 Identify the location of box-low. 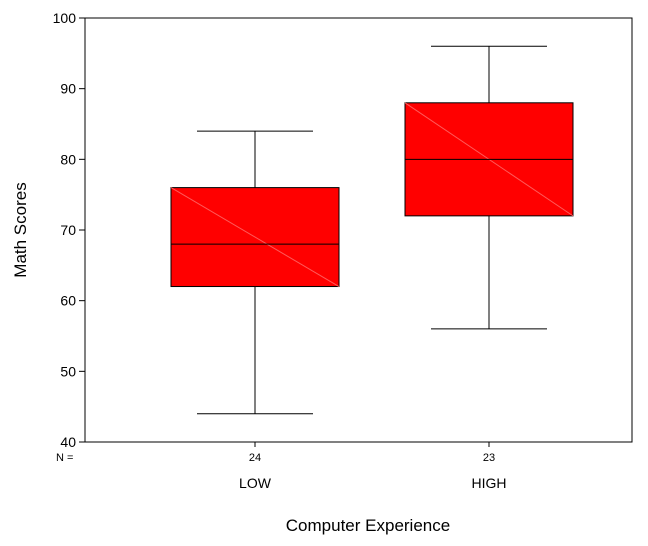
(255, 272).